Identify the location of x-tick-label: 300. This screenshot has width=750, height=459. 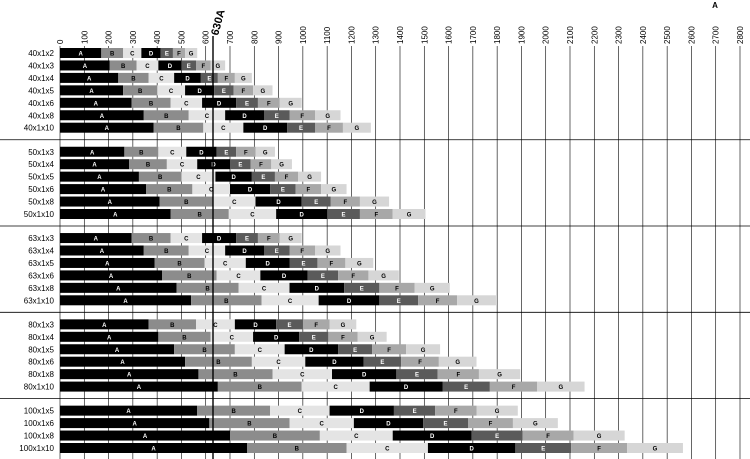
(133, 37).